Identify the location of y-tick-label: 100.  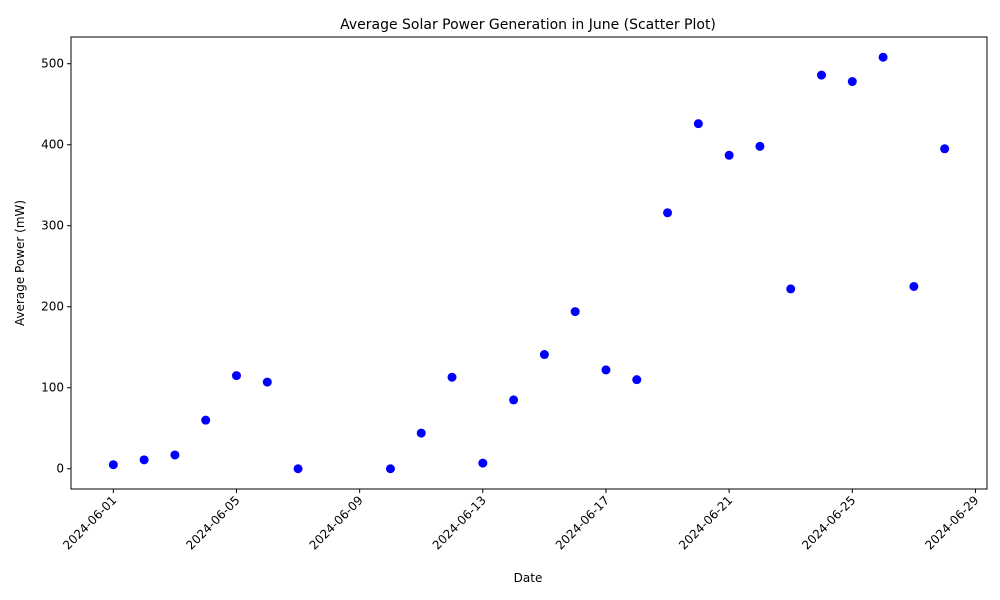
(52, 388).